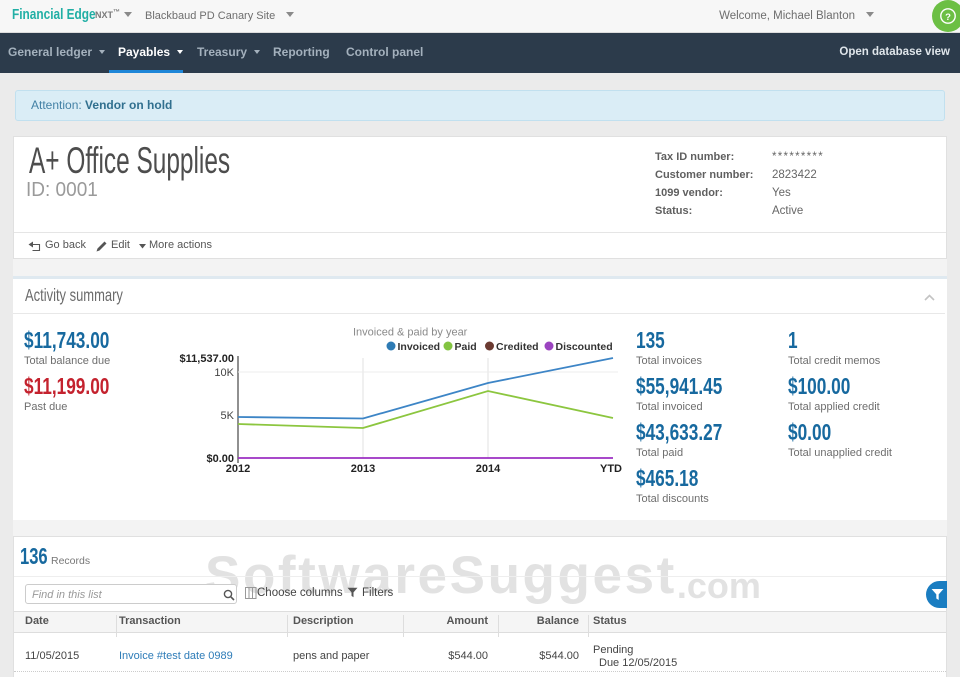  What do you see at coordinates (466, 347) in the screenshot?
I see `svg-text: Paid` at bounding box center [466, 347].